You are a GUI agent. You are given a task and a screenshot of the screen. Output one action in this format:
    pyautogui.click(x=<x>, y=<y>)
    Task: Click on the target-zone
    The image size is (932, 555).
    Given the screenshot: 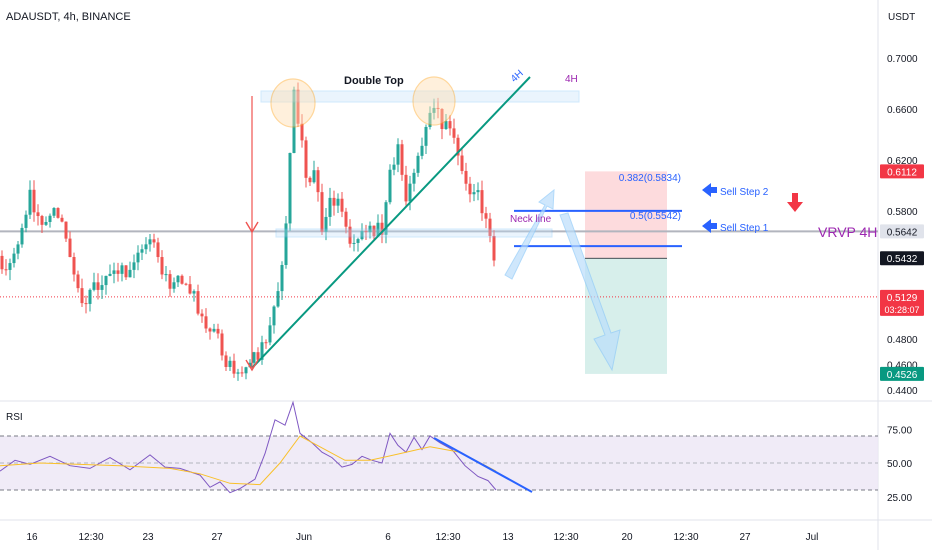 What is the action you would take?
    pyautogui.click(x=626, y=316)
    